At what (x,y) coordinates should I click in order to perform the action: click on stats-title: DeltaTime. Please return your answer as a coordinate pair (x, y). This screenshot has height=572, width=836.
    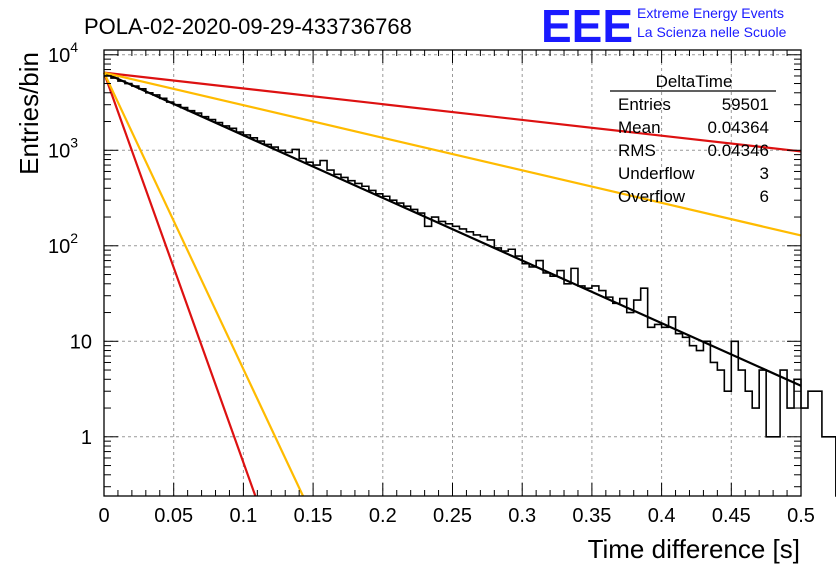
    Looking at the image, I should click on (694, 81).